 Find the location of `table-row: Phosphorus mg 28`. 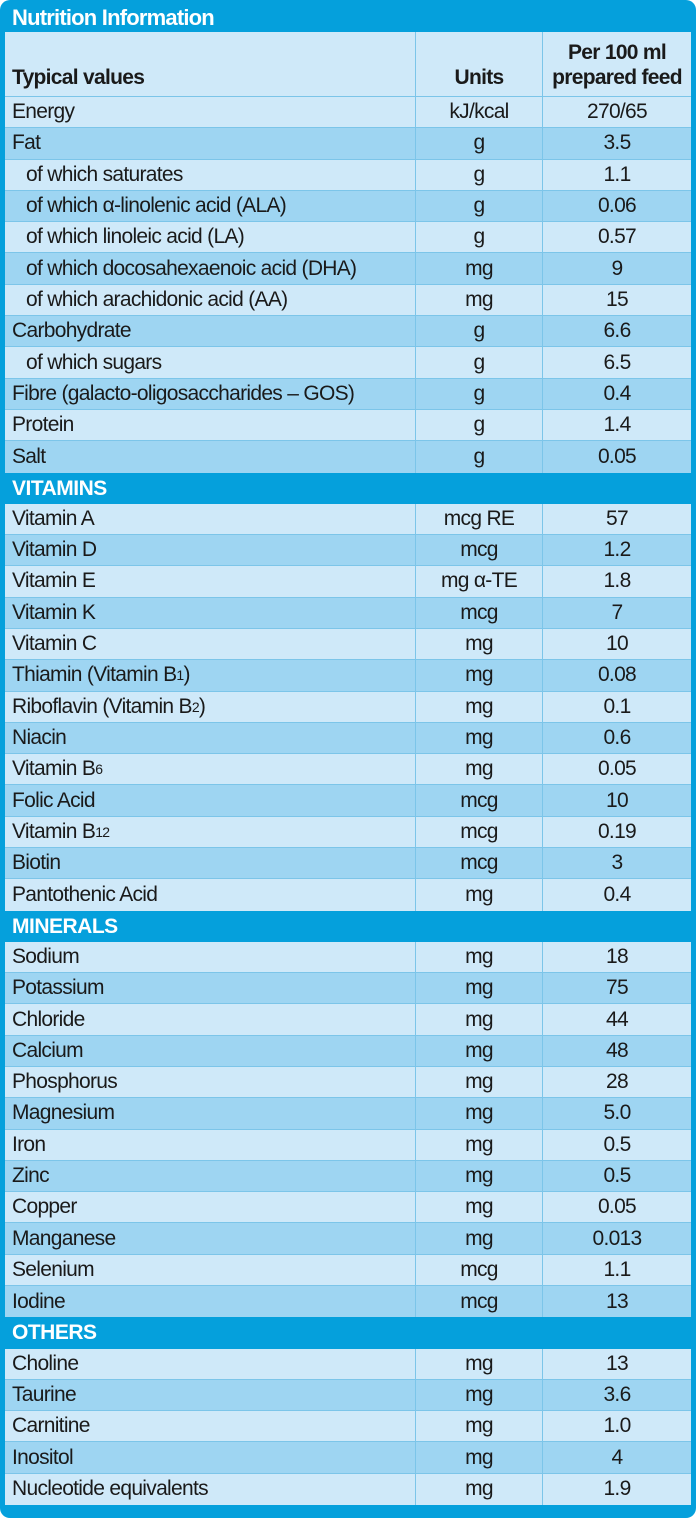

table-row: Phosphorus mg 28 is located at coordinates (348, 1082).